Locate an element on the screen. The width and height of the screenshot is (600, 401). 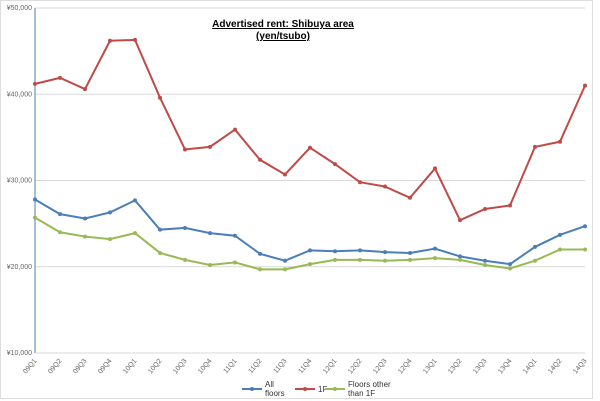
x-tick-label: 10Q4 is located at coordinates (205, 367).